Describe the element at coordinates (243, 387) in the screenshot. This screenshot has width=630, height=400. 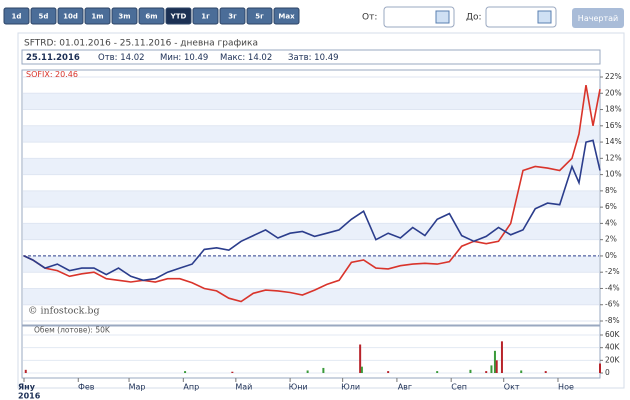
I see `x-tick-label: Май` at that location.